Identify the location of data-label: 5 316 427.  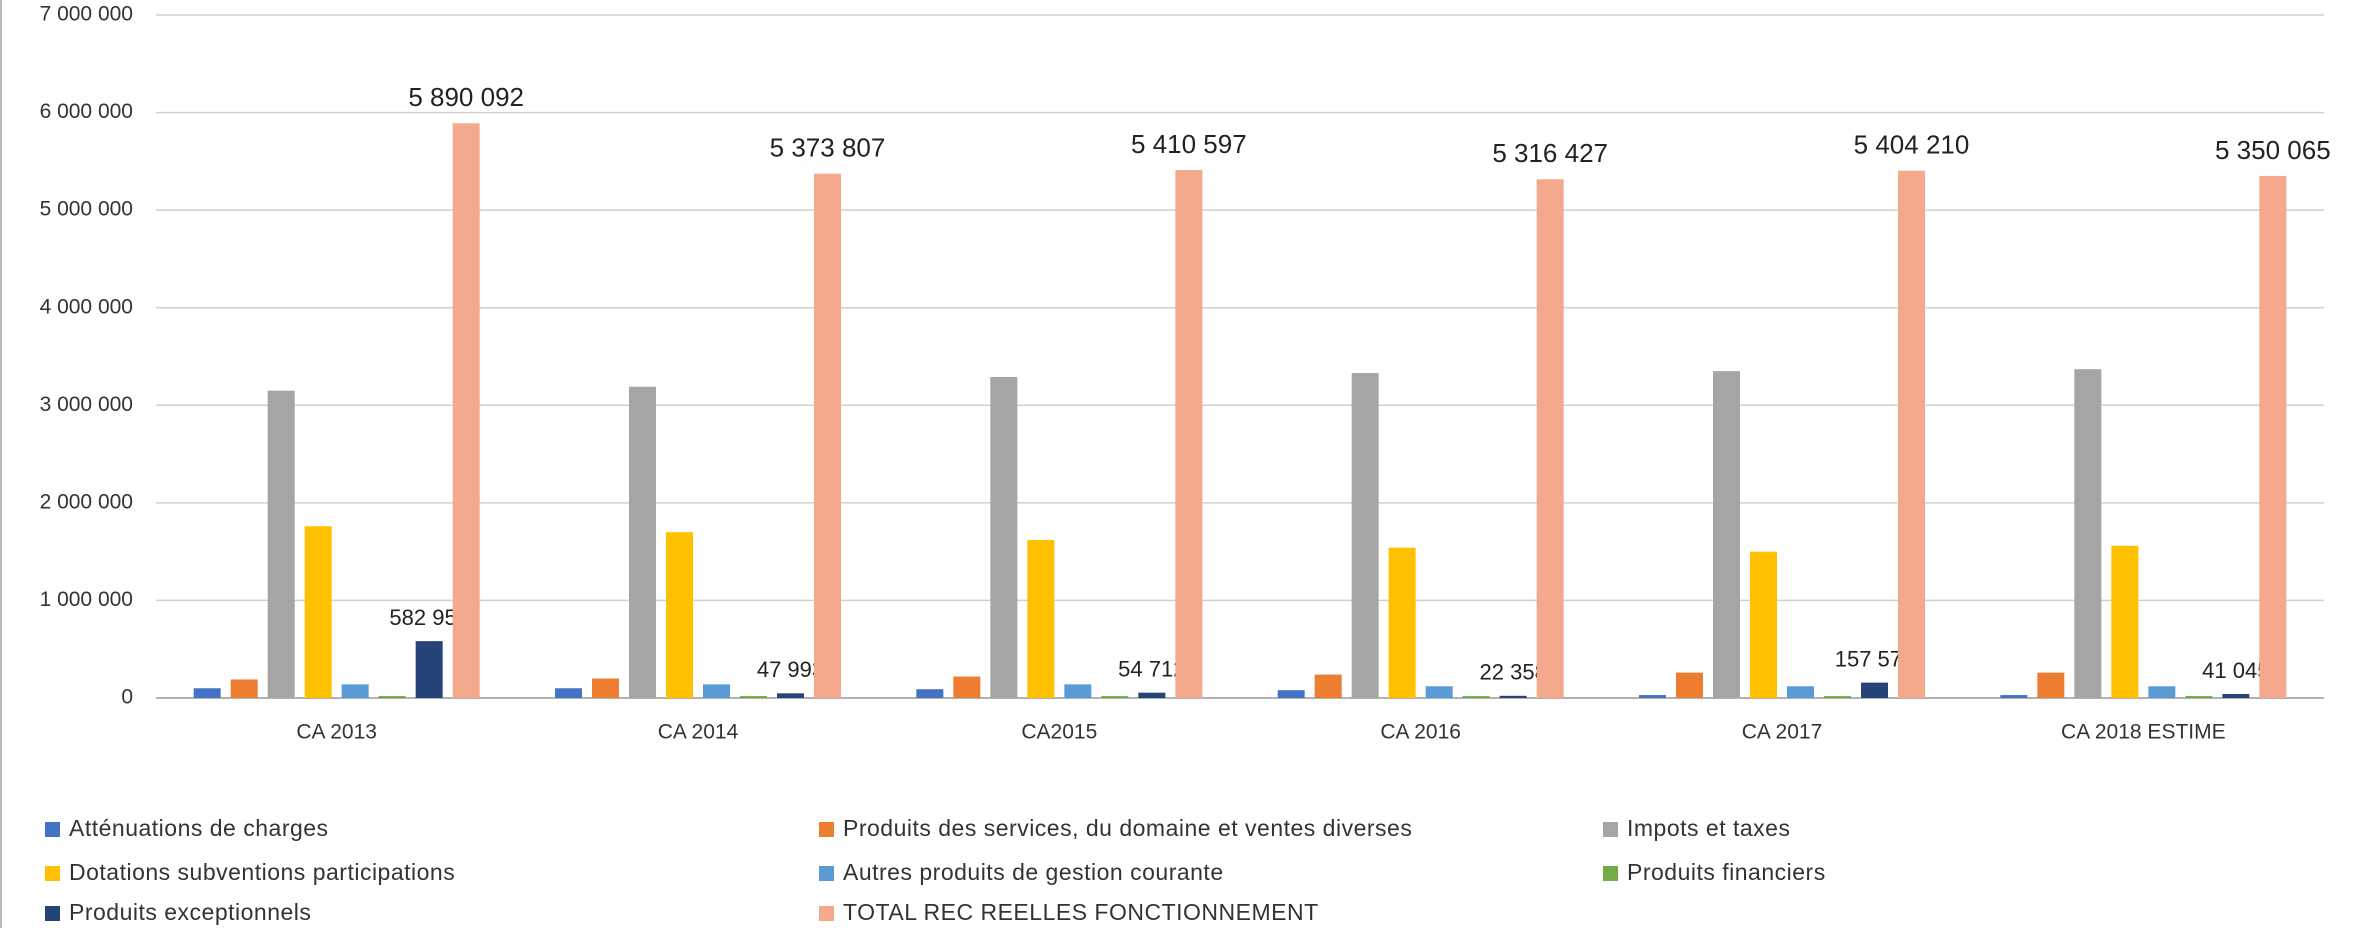
(1550, 153).